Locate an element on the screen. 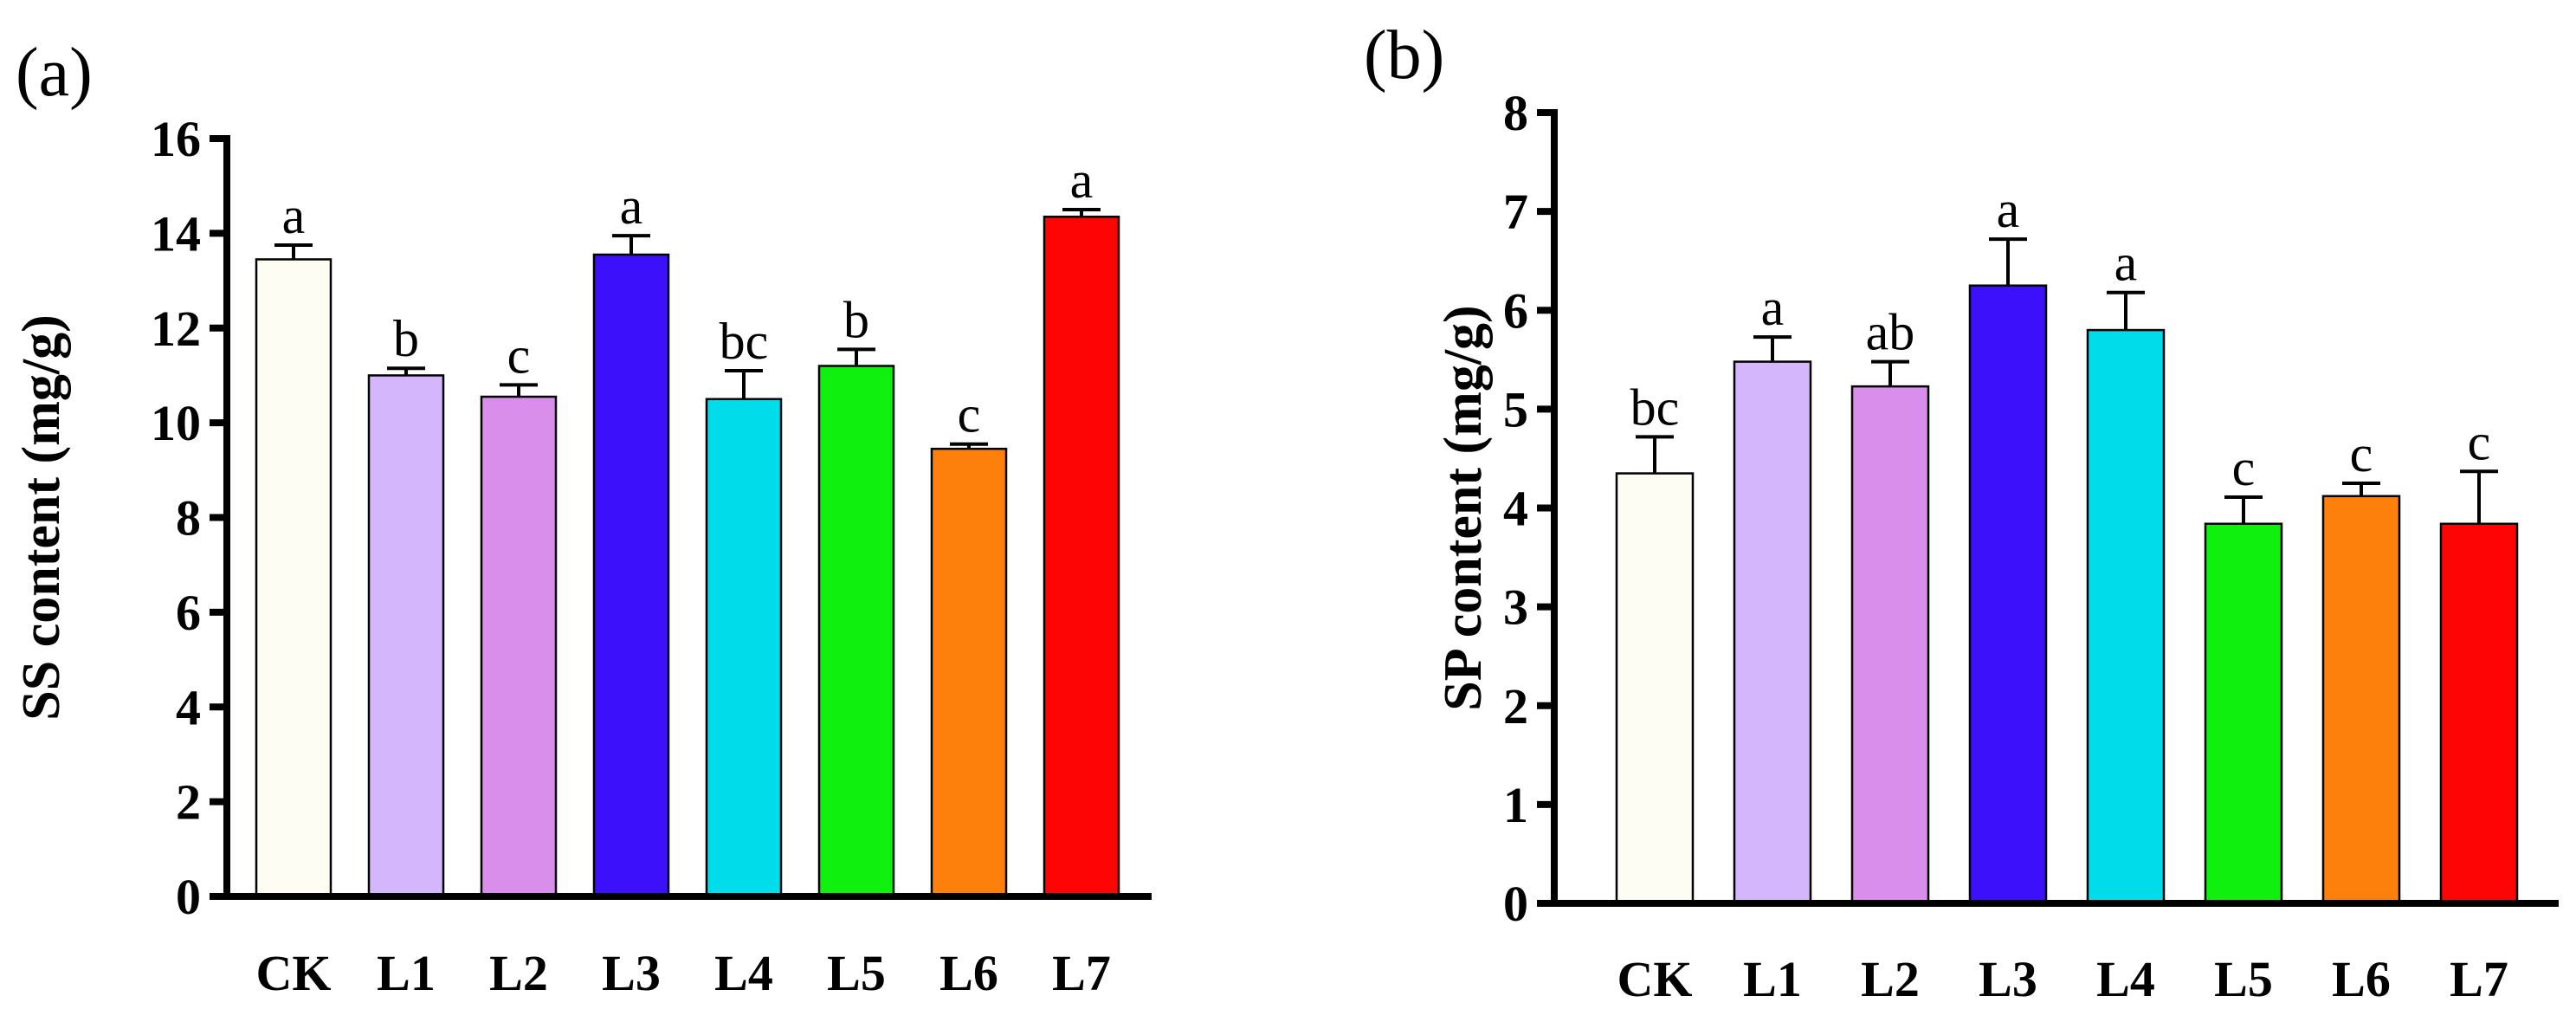 The width and height of the screenshot is (2576, 1035). y-tick-label: 14 is located at coordinates (176, 234).